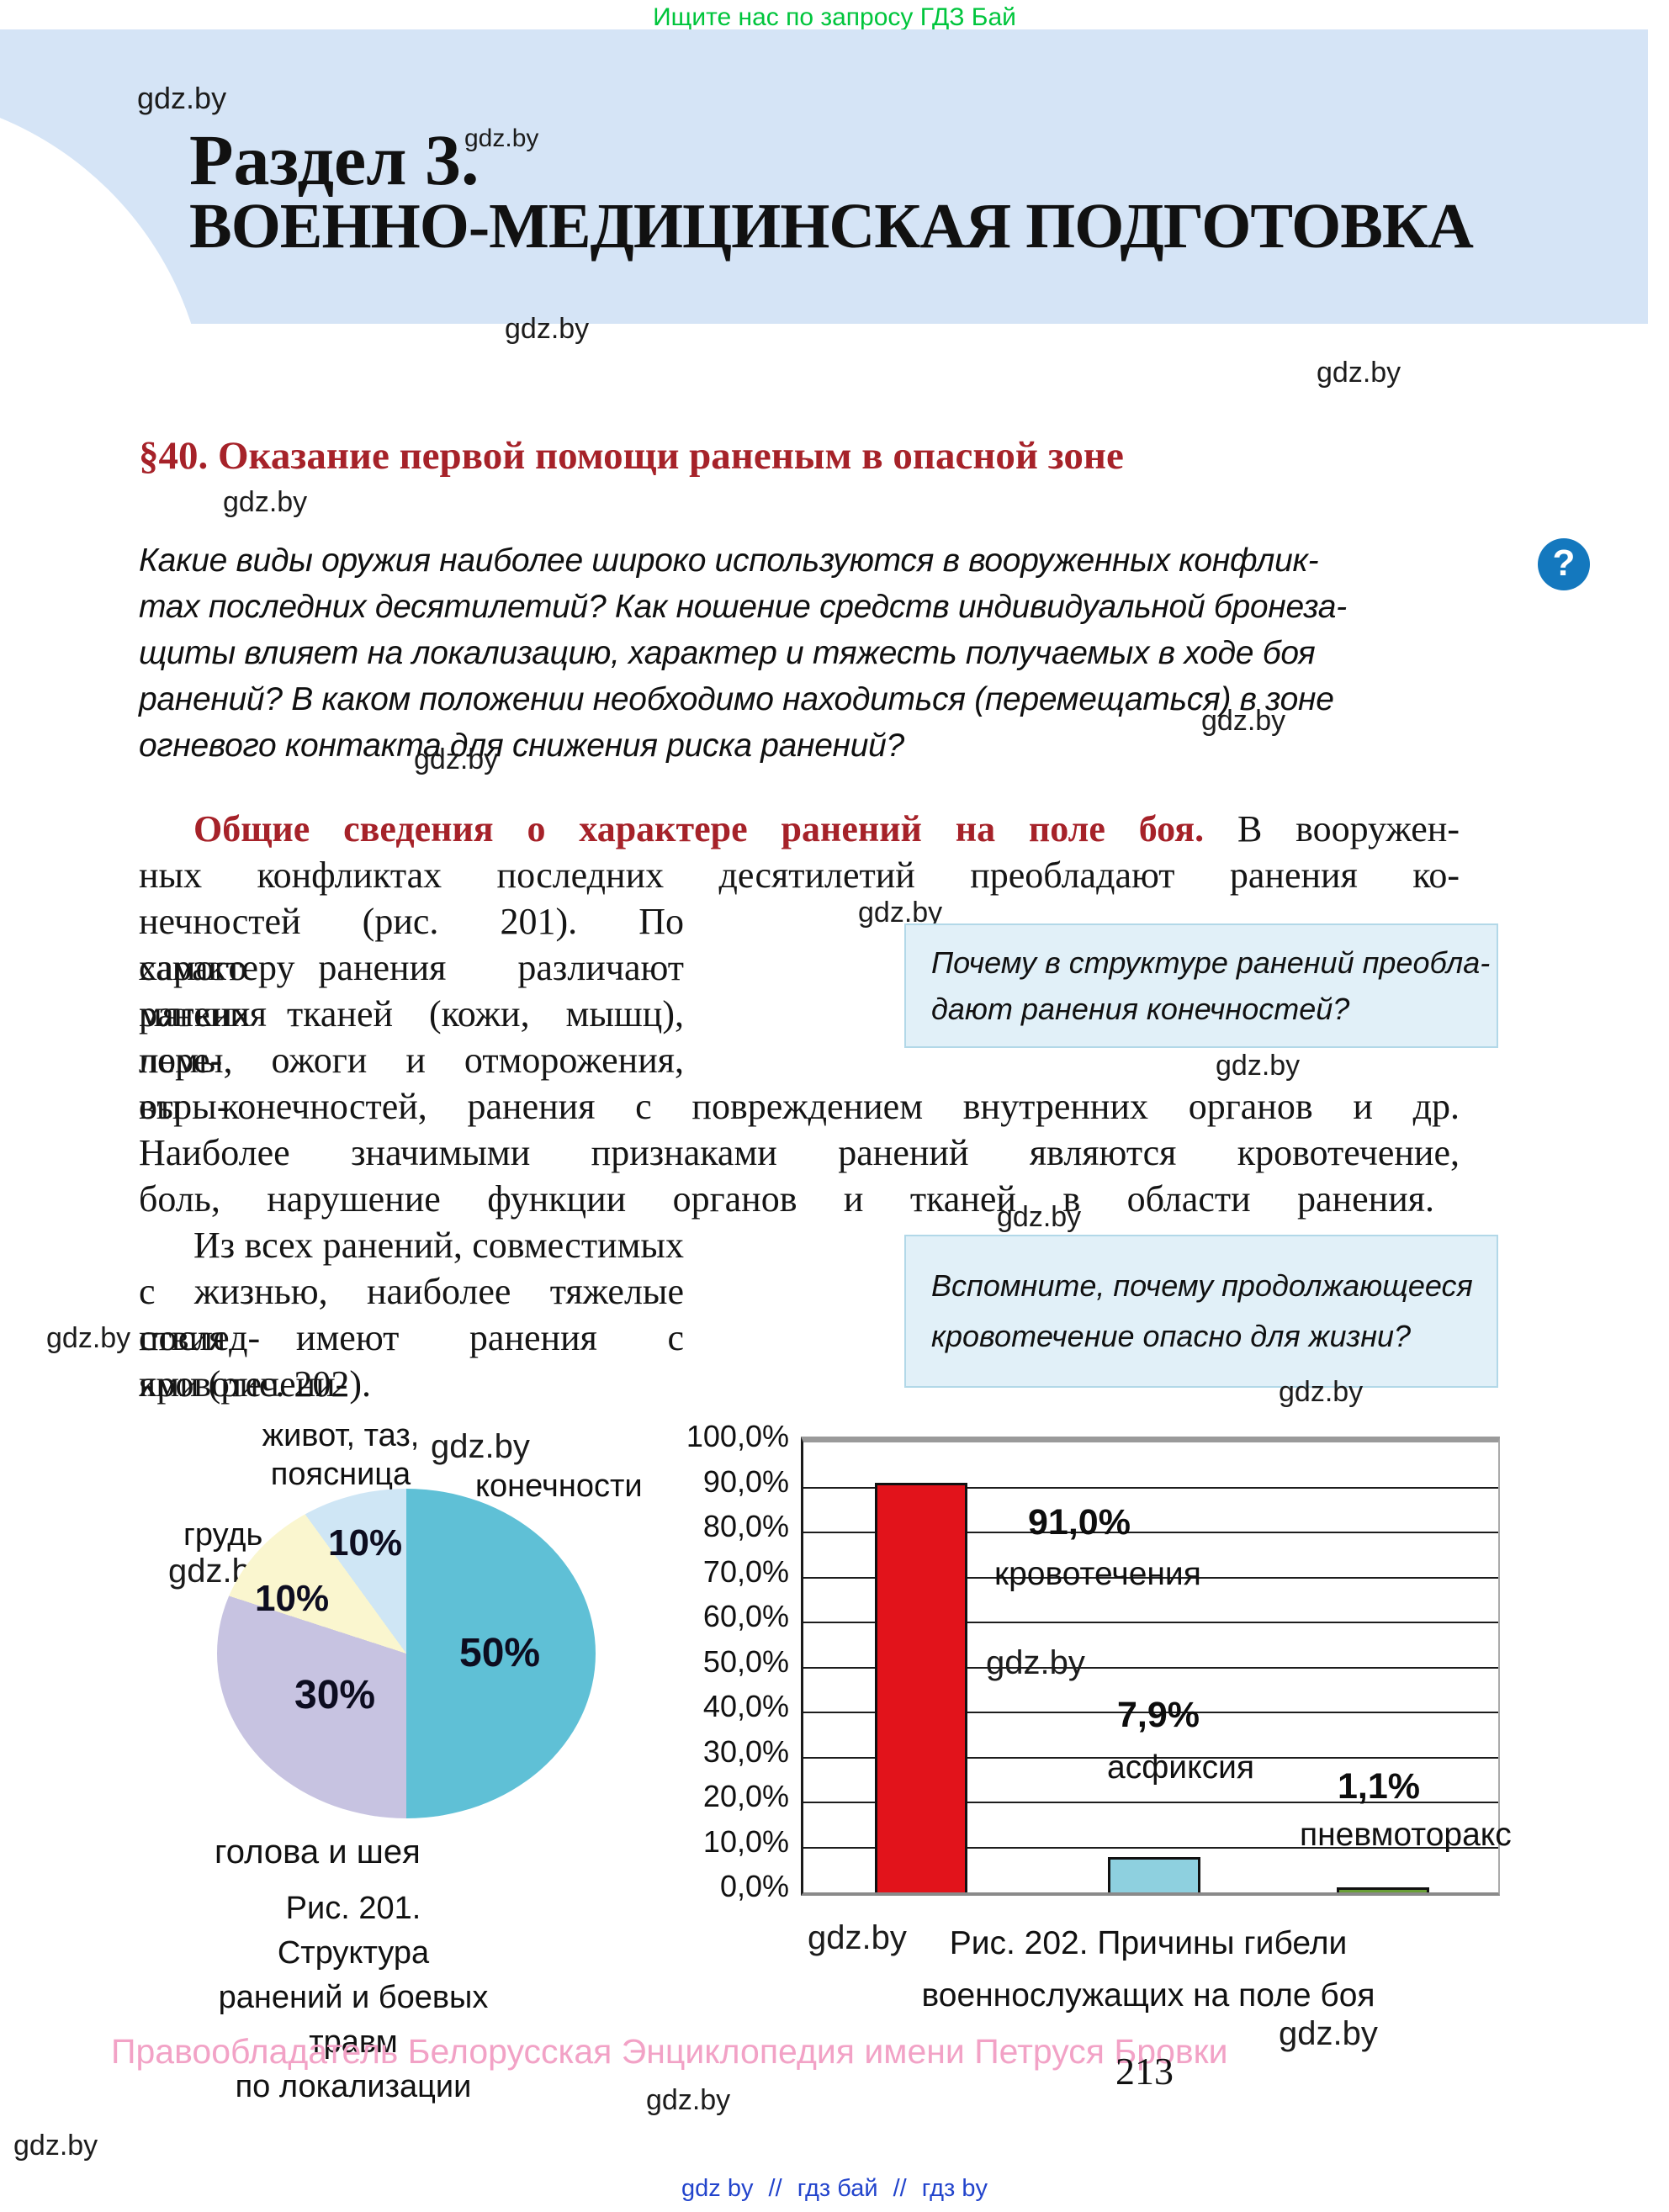 Image resolution: width=1669 pixels, height=2212 pixels. Describe the element at coordinates (255, 1384) in the screenshot. I see `body-line: ями (рис. 202).` at that location.